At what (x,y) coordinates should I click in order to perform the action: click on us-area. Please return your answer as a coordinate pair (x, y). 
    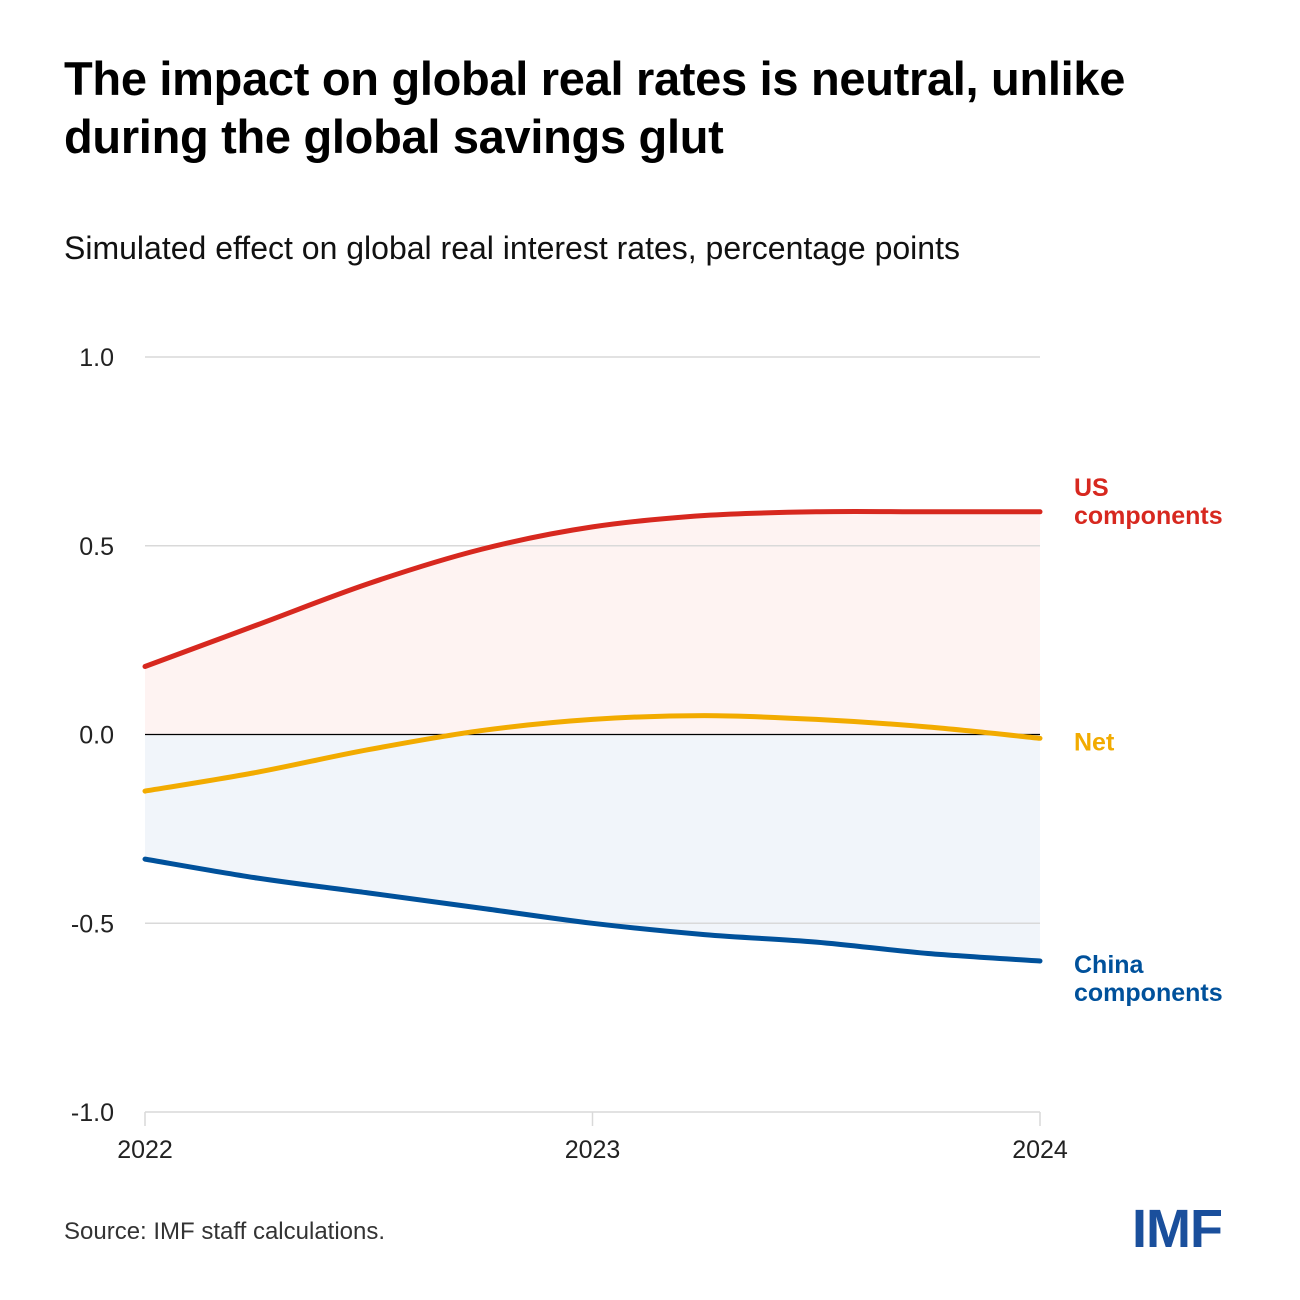
    Looking at the image, I should click on (592, 623).